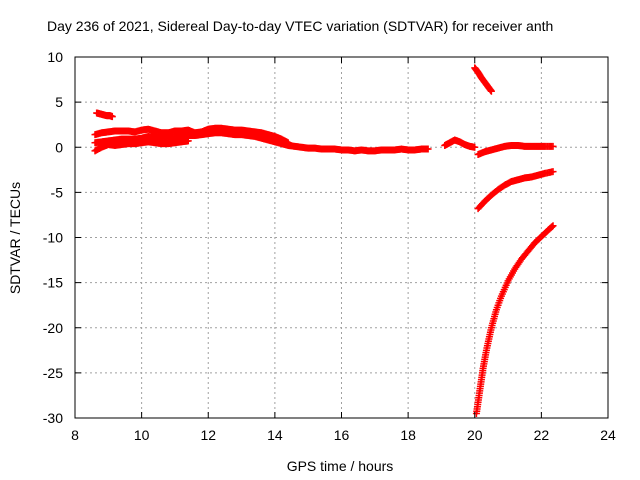 This screenshot has height=480, width=640. Describe the element at coordinates (515, 190) in the screenshot. I see `series-rising-arc` at that location.